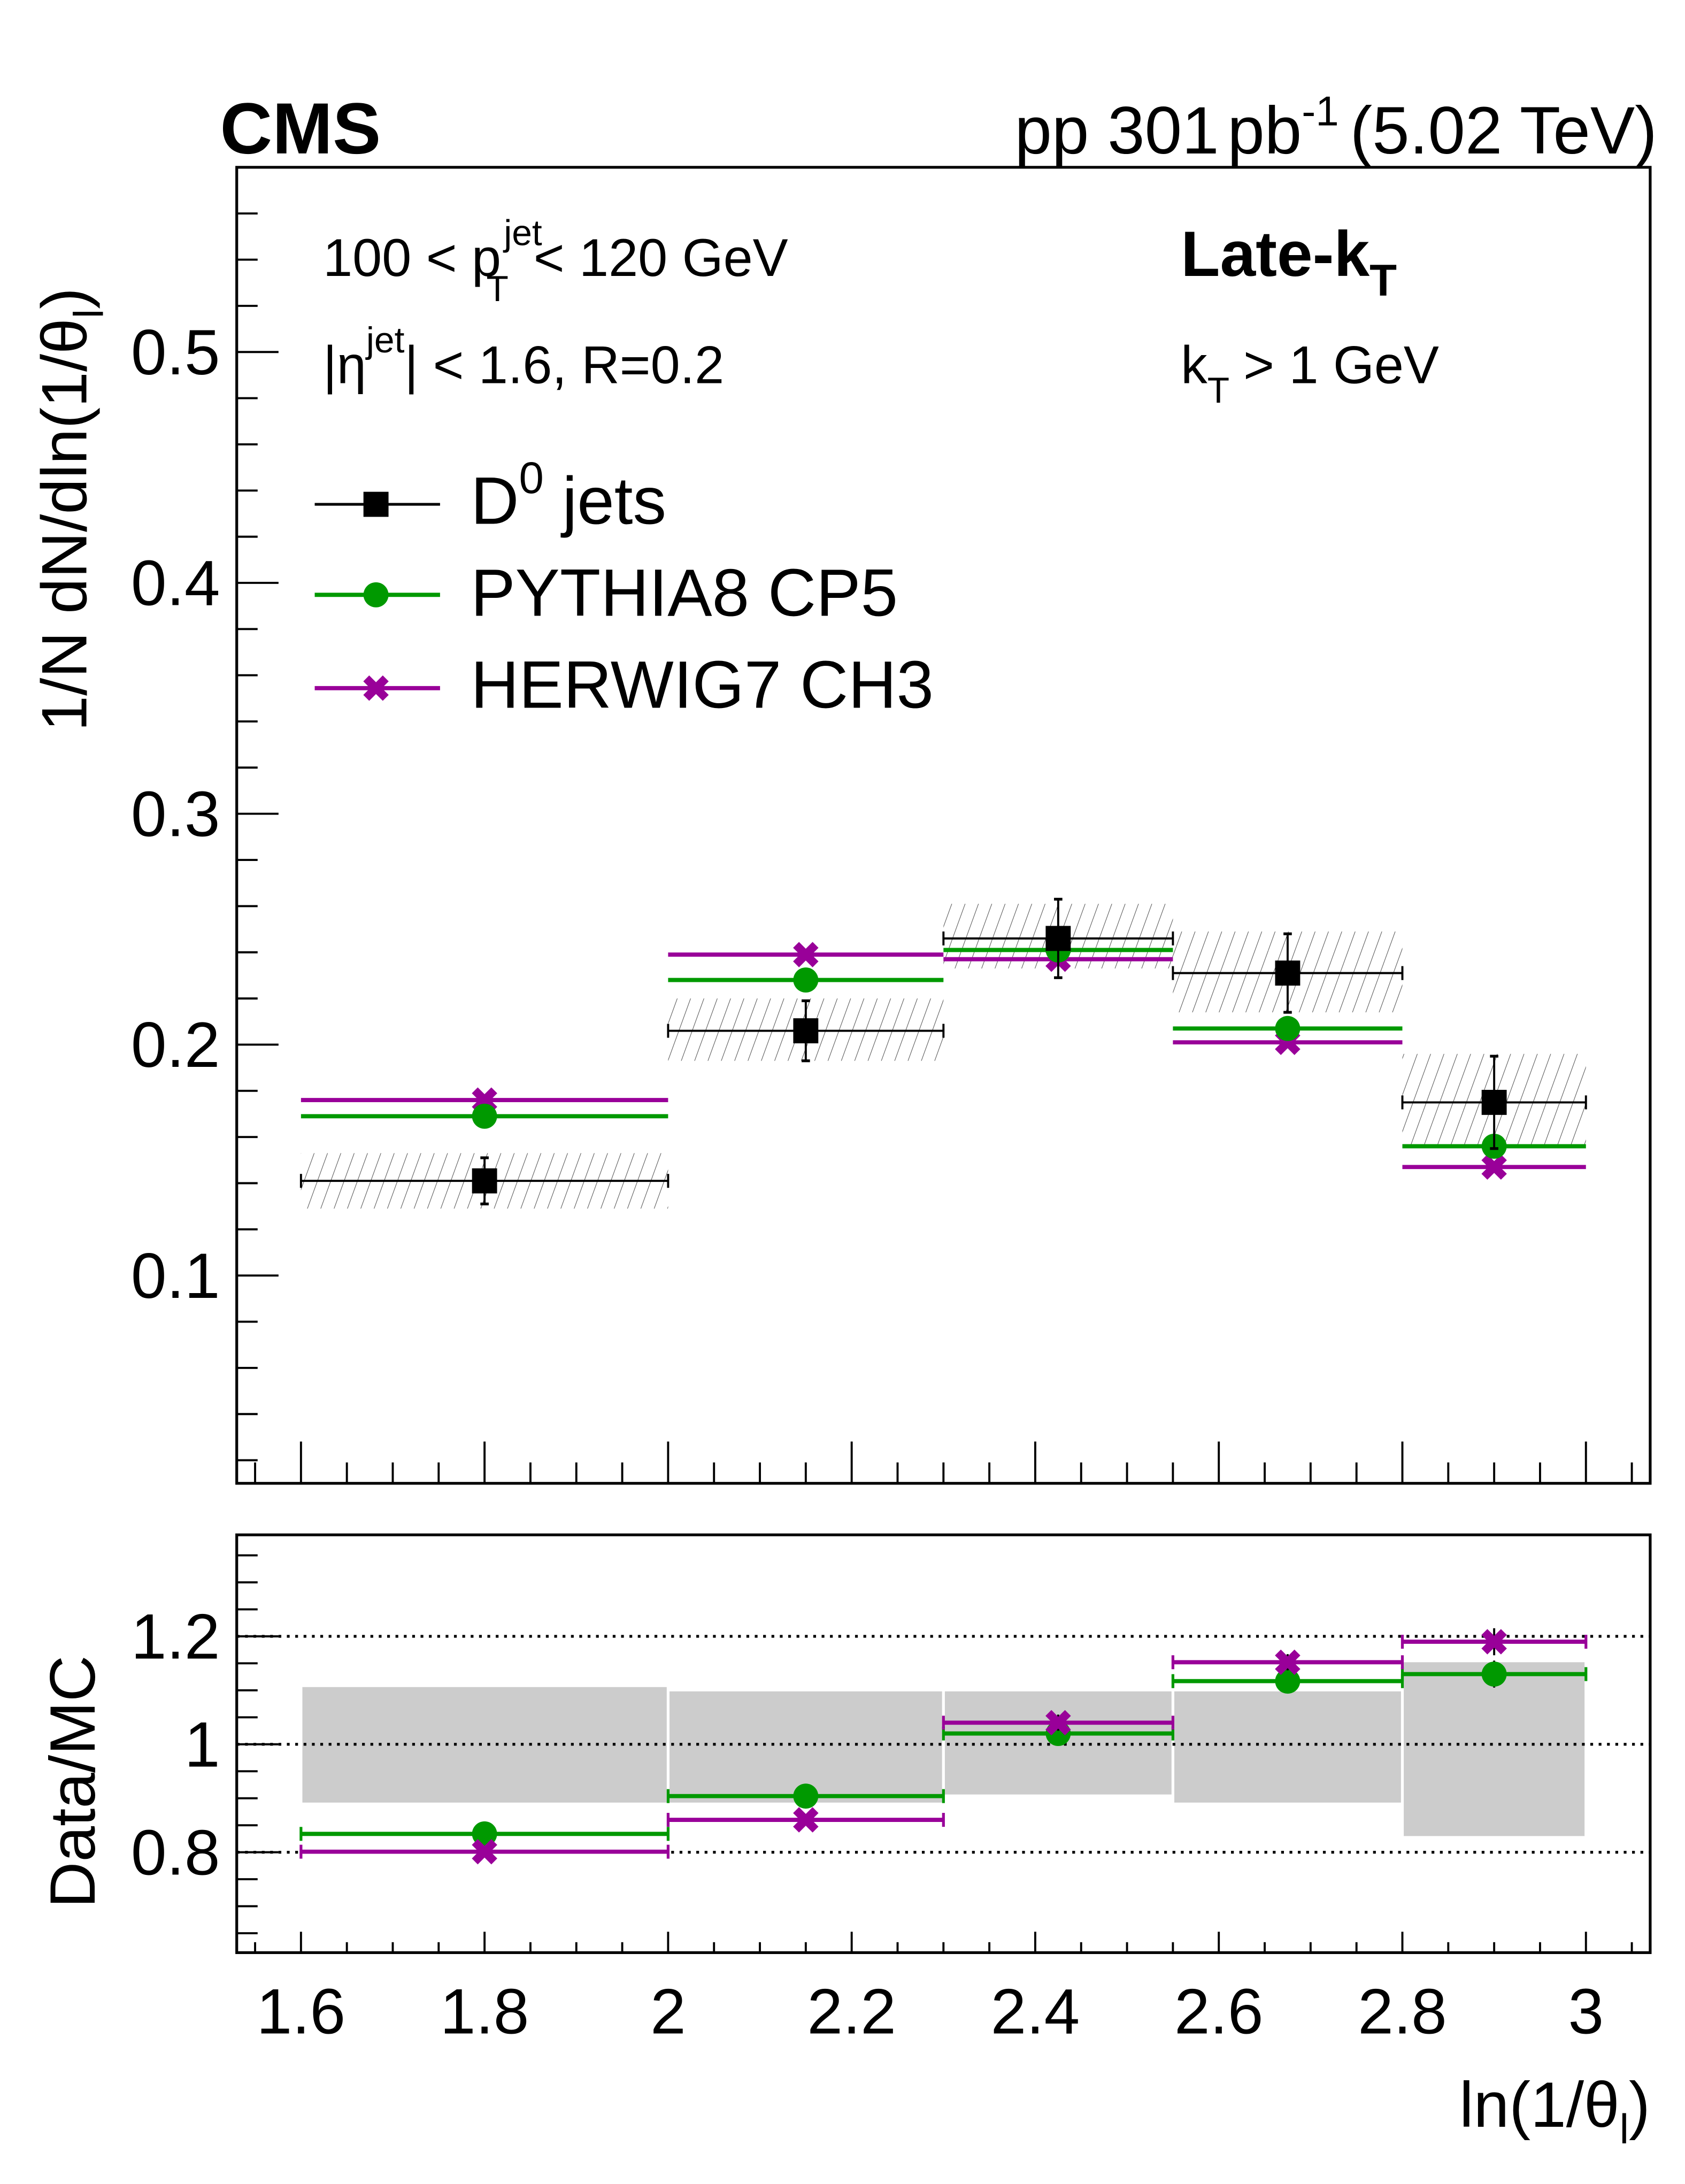  Describe the element at coordinates (684, 593) in the screenshot. I see `svg-text: PYTHIA8 CP5` at that location.